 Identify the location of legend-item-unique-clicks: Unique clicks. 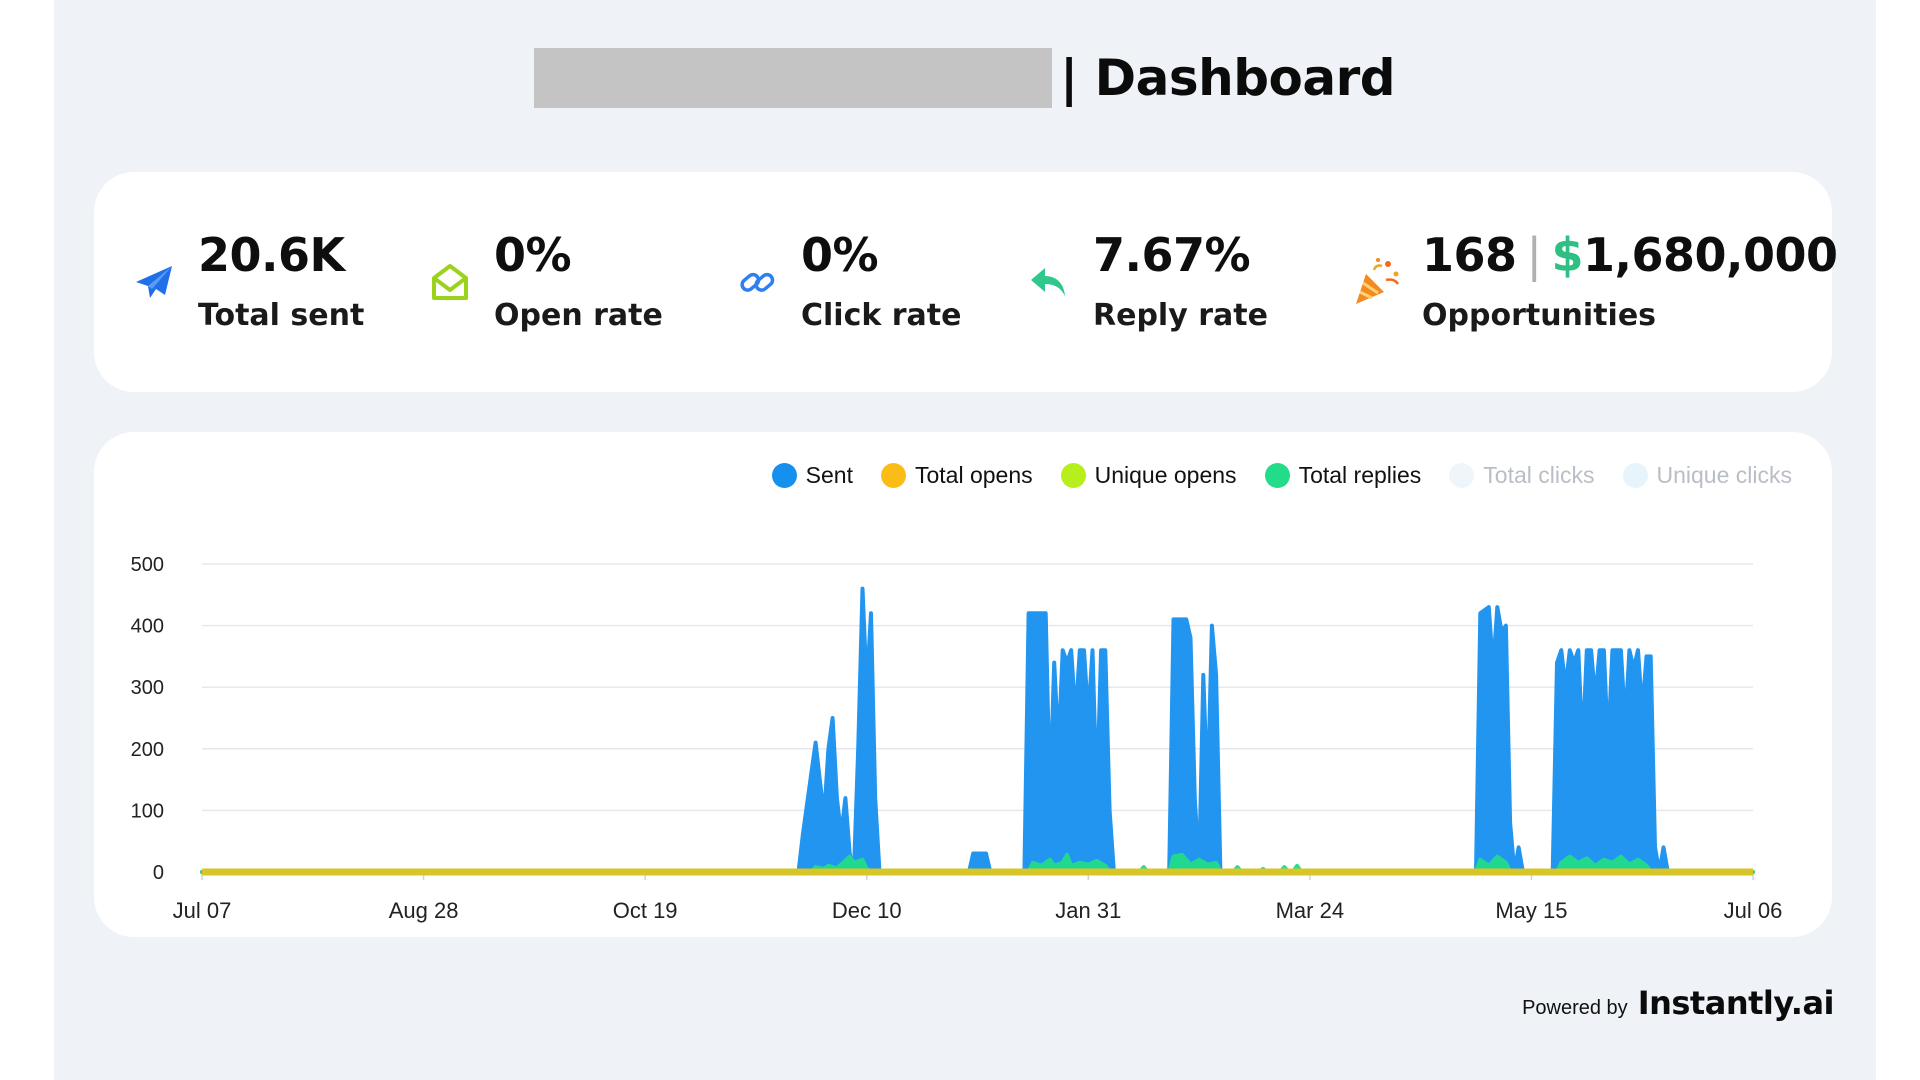
(1707, 475).